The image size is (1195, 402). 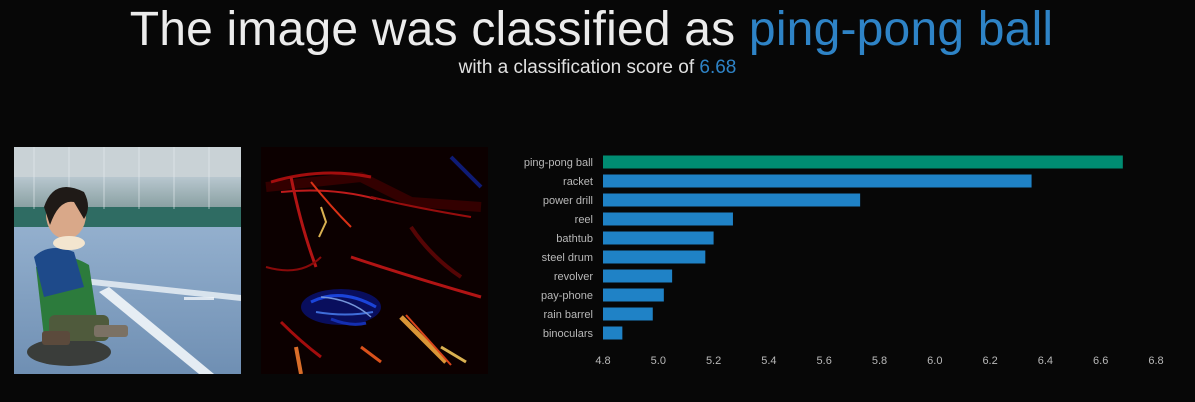 I want to click on subtitle: with a classification score of 6.68, so click(x=597, y=68).